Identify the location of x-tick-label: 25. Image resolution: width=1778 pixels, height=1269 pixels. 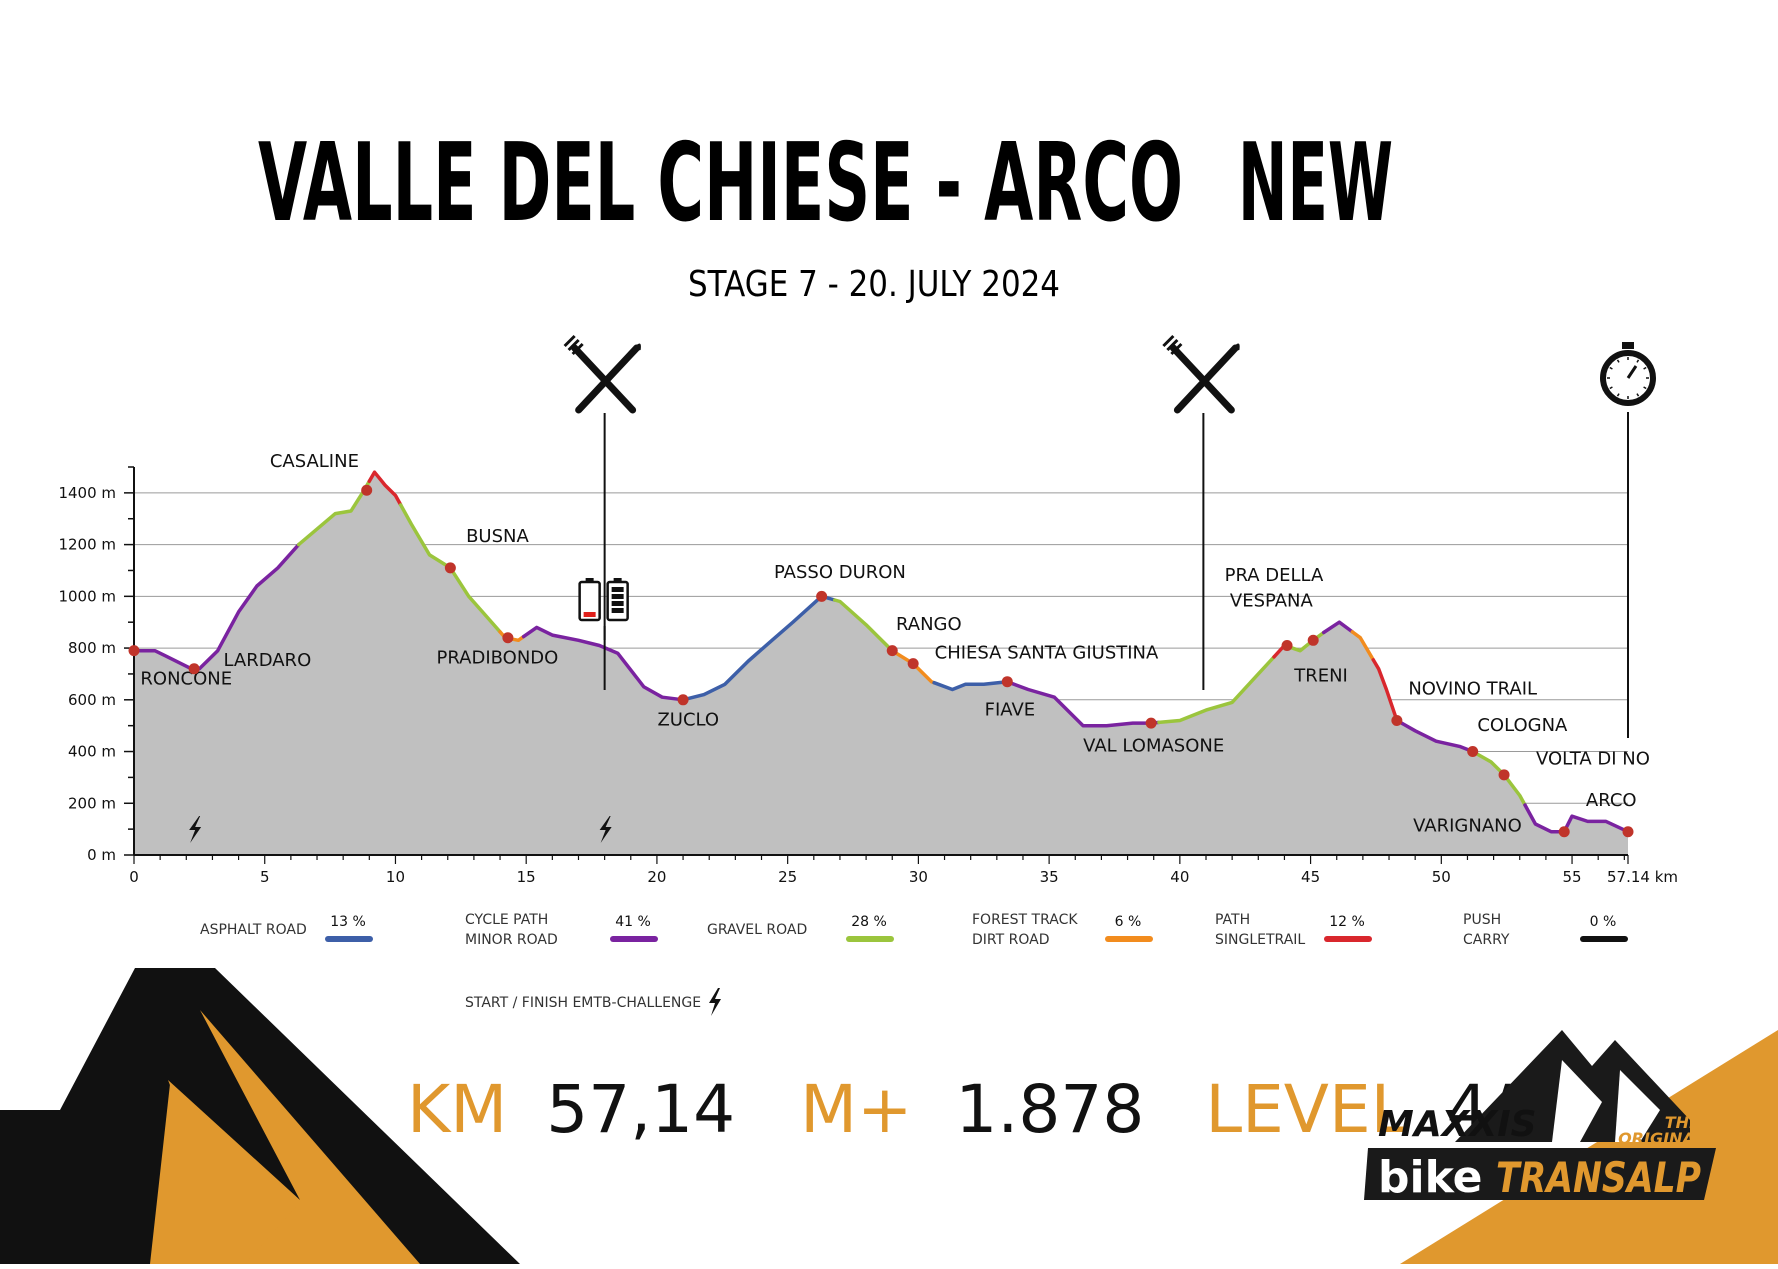
(787, 877).